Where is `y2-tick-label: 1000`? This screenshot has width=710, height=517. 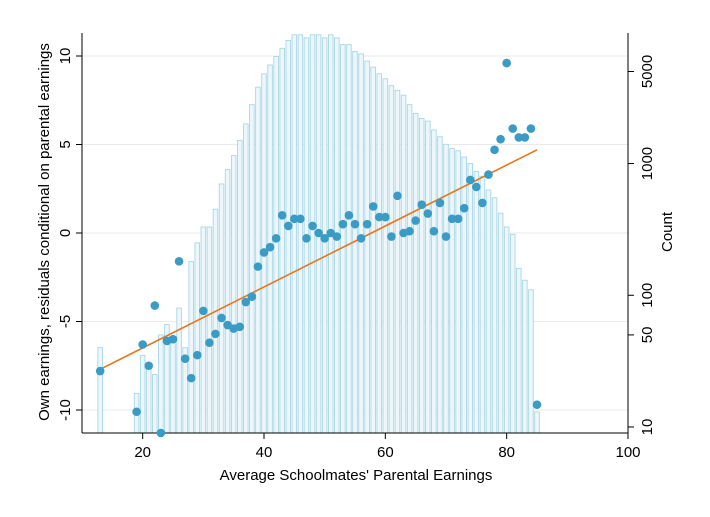
y2-tick-label: 1000 is located at coordinates (647, 163).